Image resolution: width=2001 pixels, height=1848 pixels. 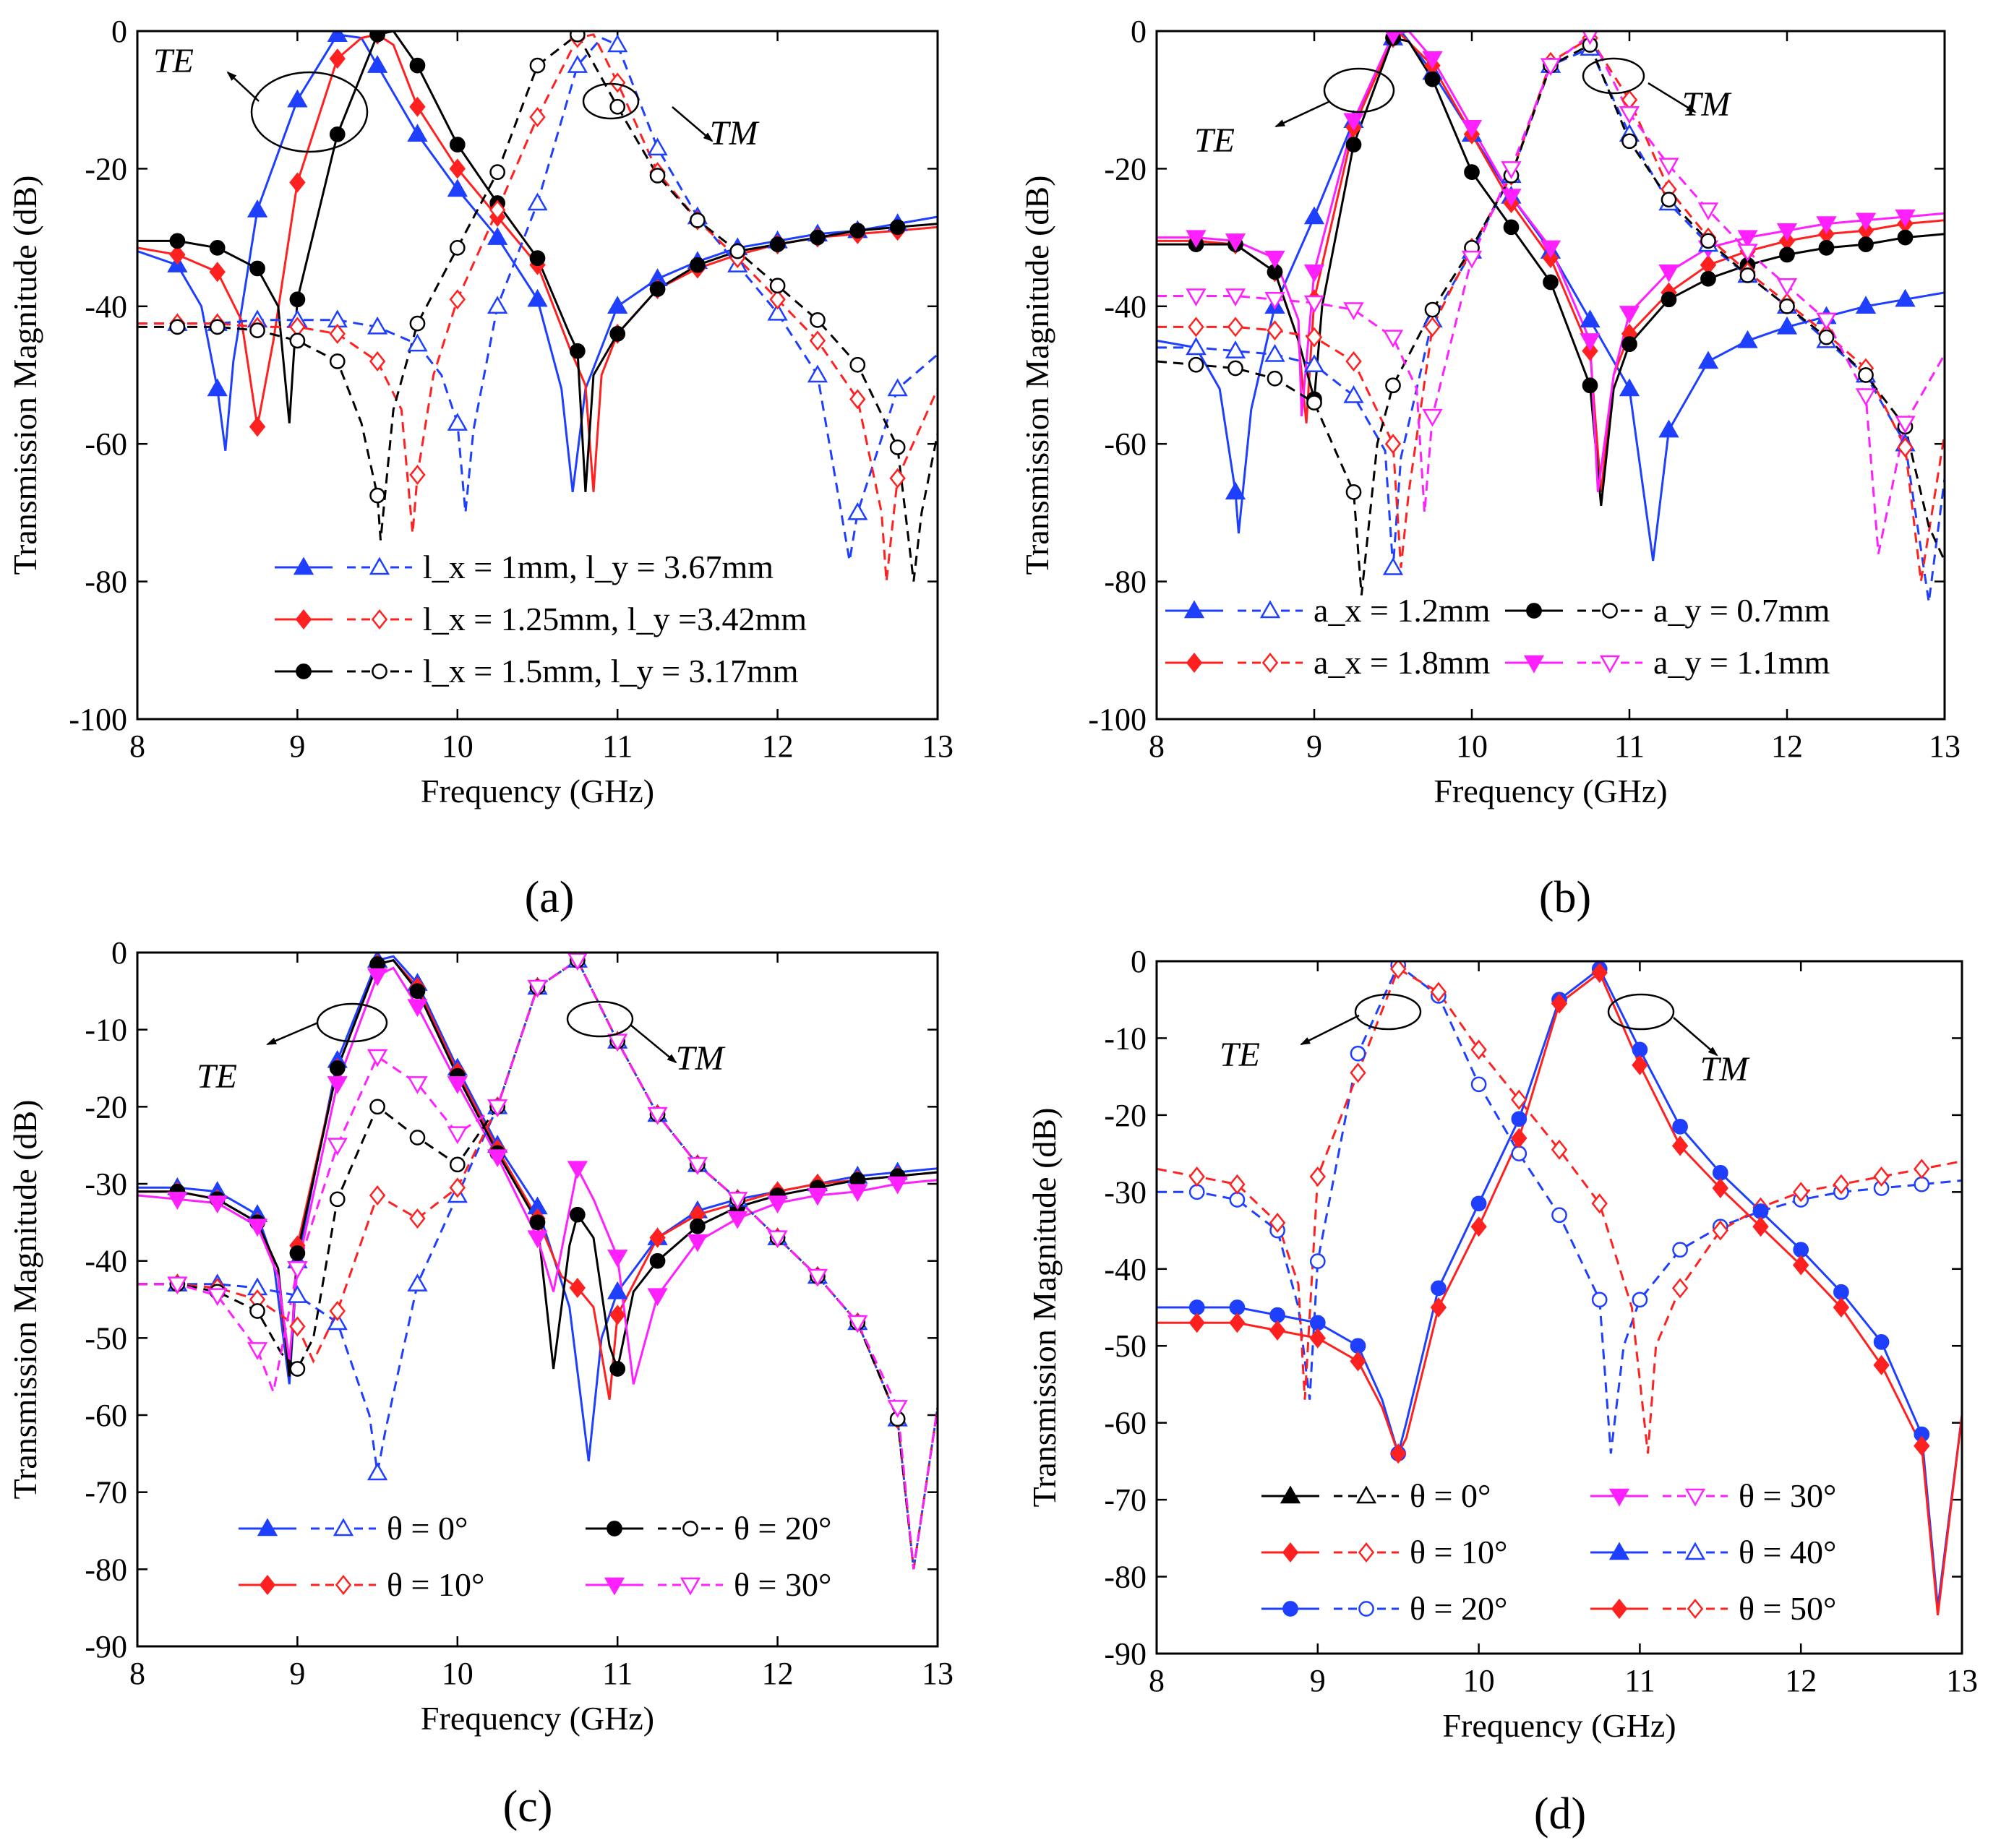 What do you see at coordinates (25, 375) in the screenshot?
I see `y-axis-label: Transmission Magnitude (dB)` at bounding box center [25, 375].